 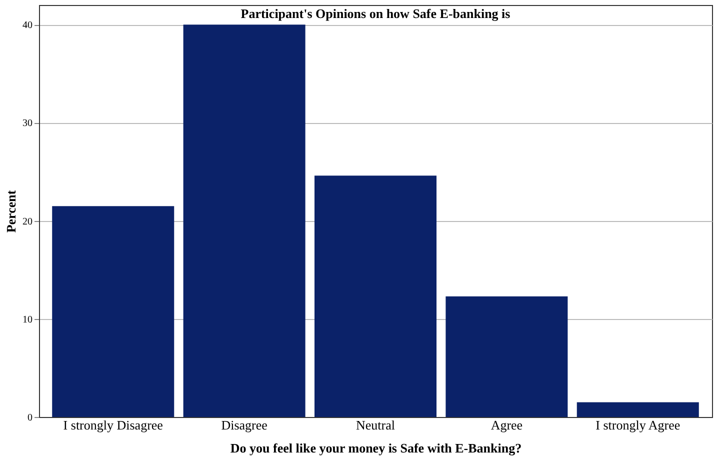 I want to click on x-axis-title: Do you feel like your money is Safe with E-Banking?, so click(x=376, y=448).